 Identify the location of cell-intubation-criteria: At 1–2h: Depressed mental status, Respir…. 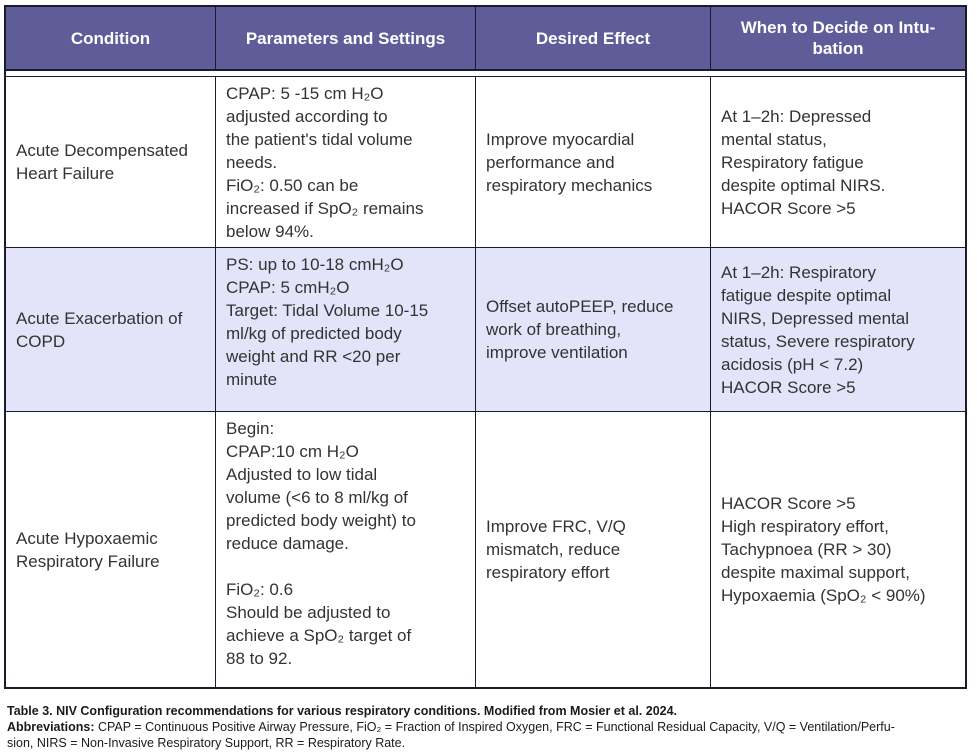
(837, 162).